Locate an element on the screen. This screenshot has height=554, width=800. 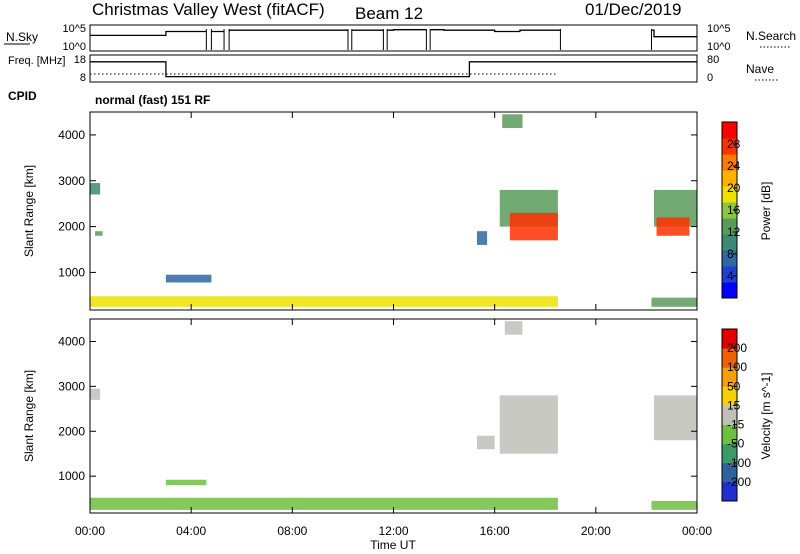
time-tick-label: 00:00 is located at coordinates (697, 531).